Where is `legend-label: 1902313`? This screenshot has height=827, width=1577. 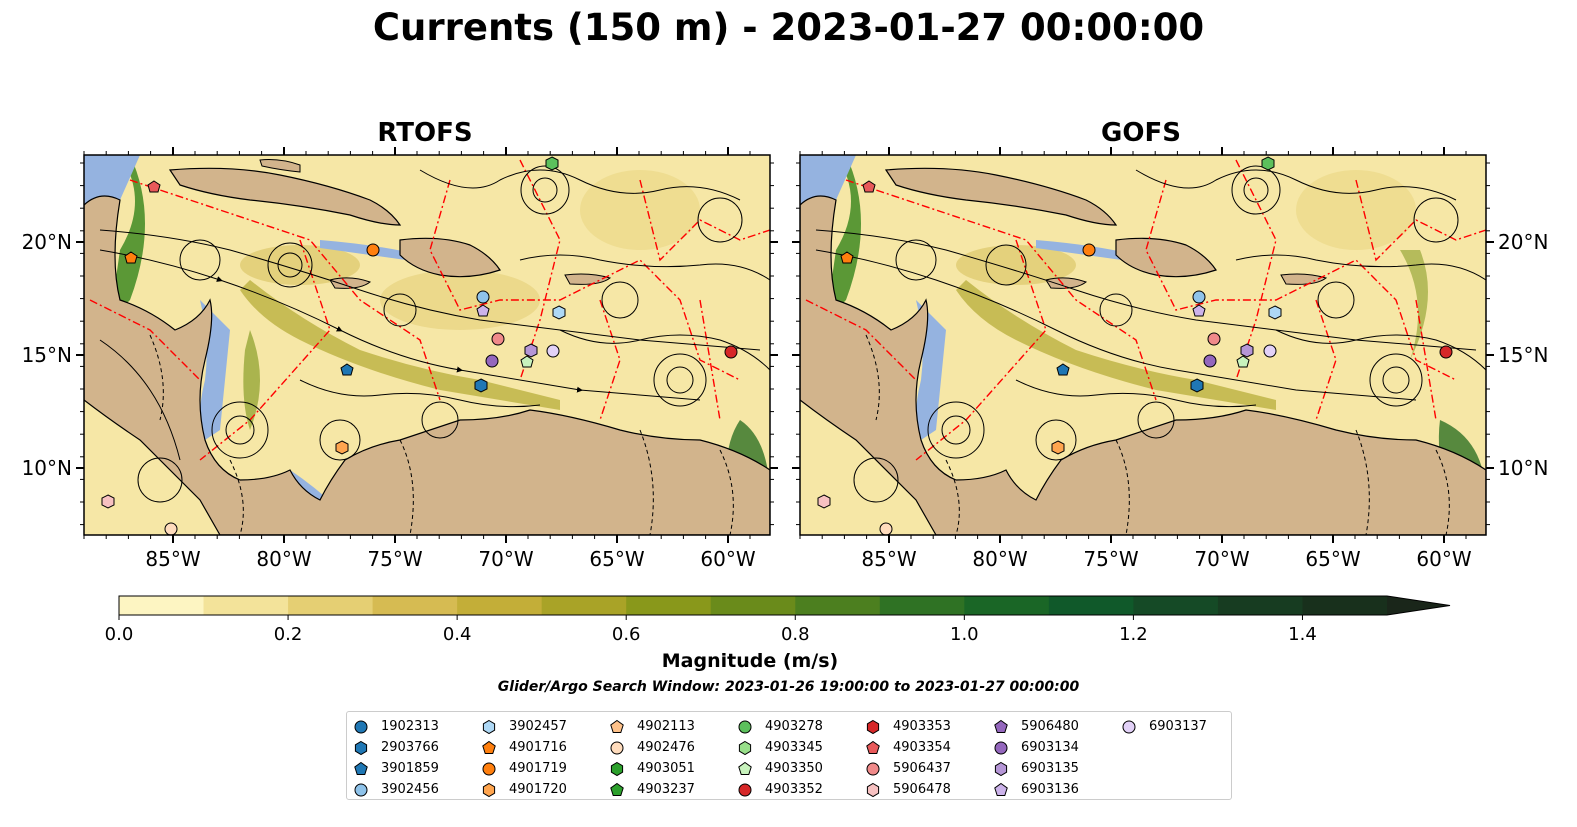 legend-label: 1902313 is located at coordinates (410, 726).